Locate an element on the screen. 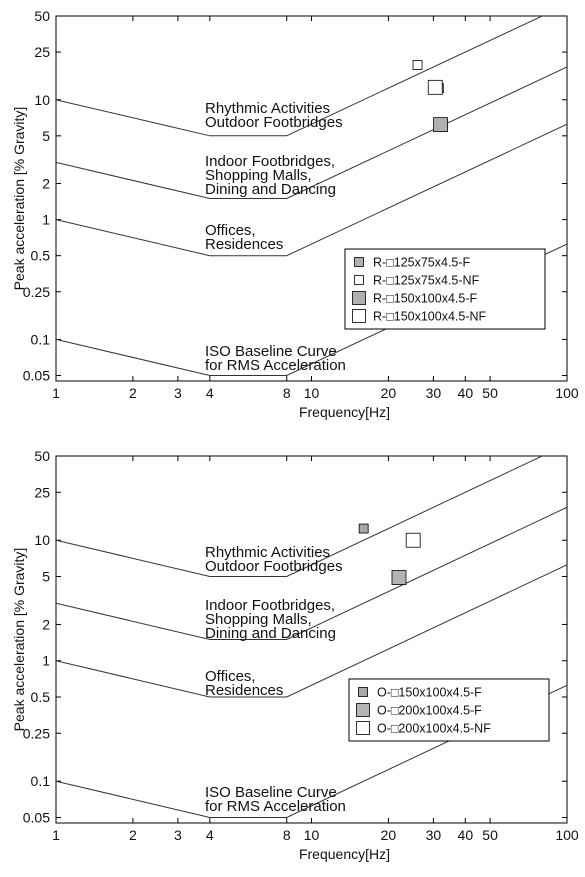 The image size is (585, 877). legend-entry: R-□150x100x4.5-F is located at coordinates (425, 299).